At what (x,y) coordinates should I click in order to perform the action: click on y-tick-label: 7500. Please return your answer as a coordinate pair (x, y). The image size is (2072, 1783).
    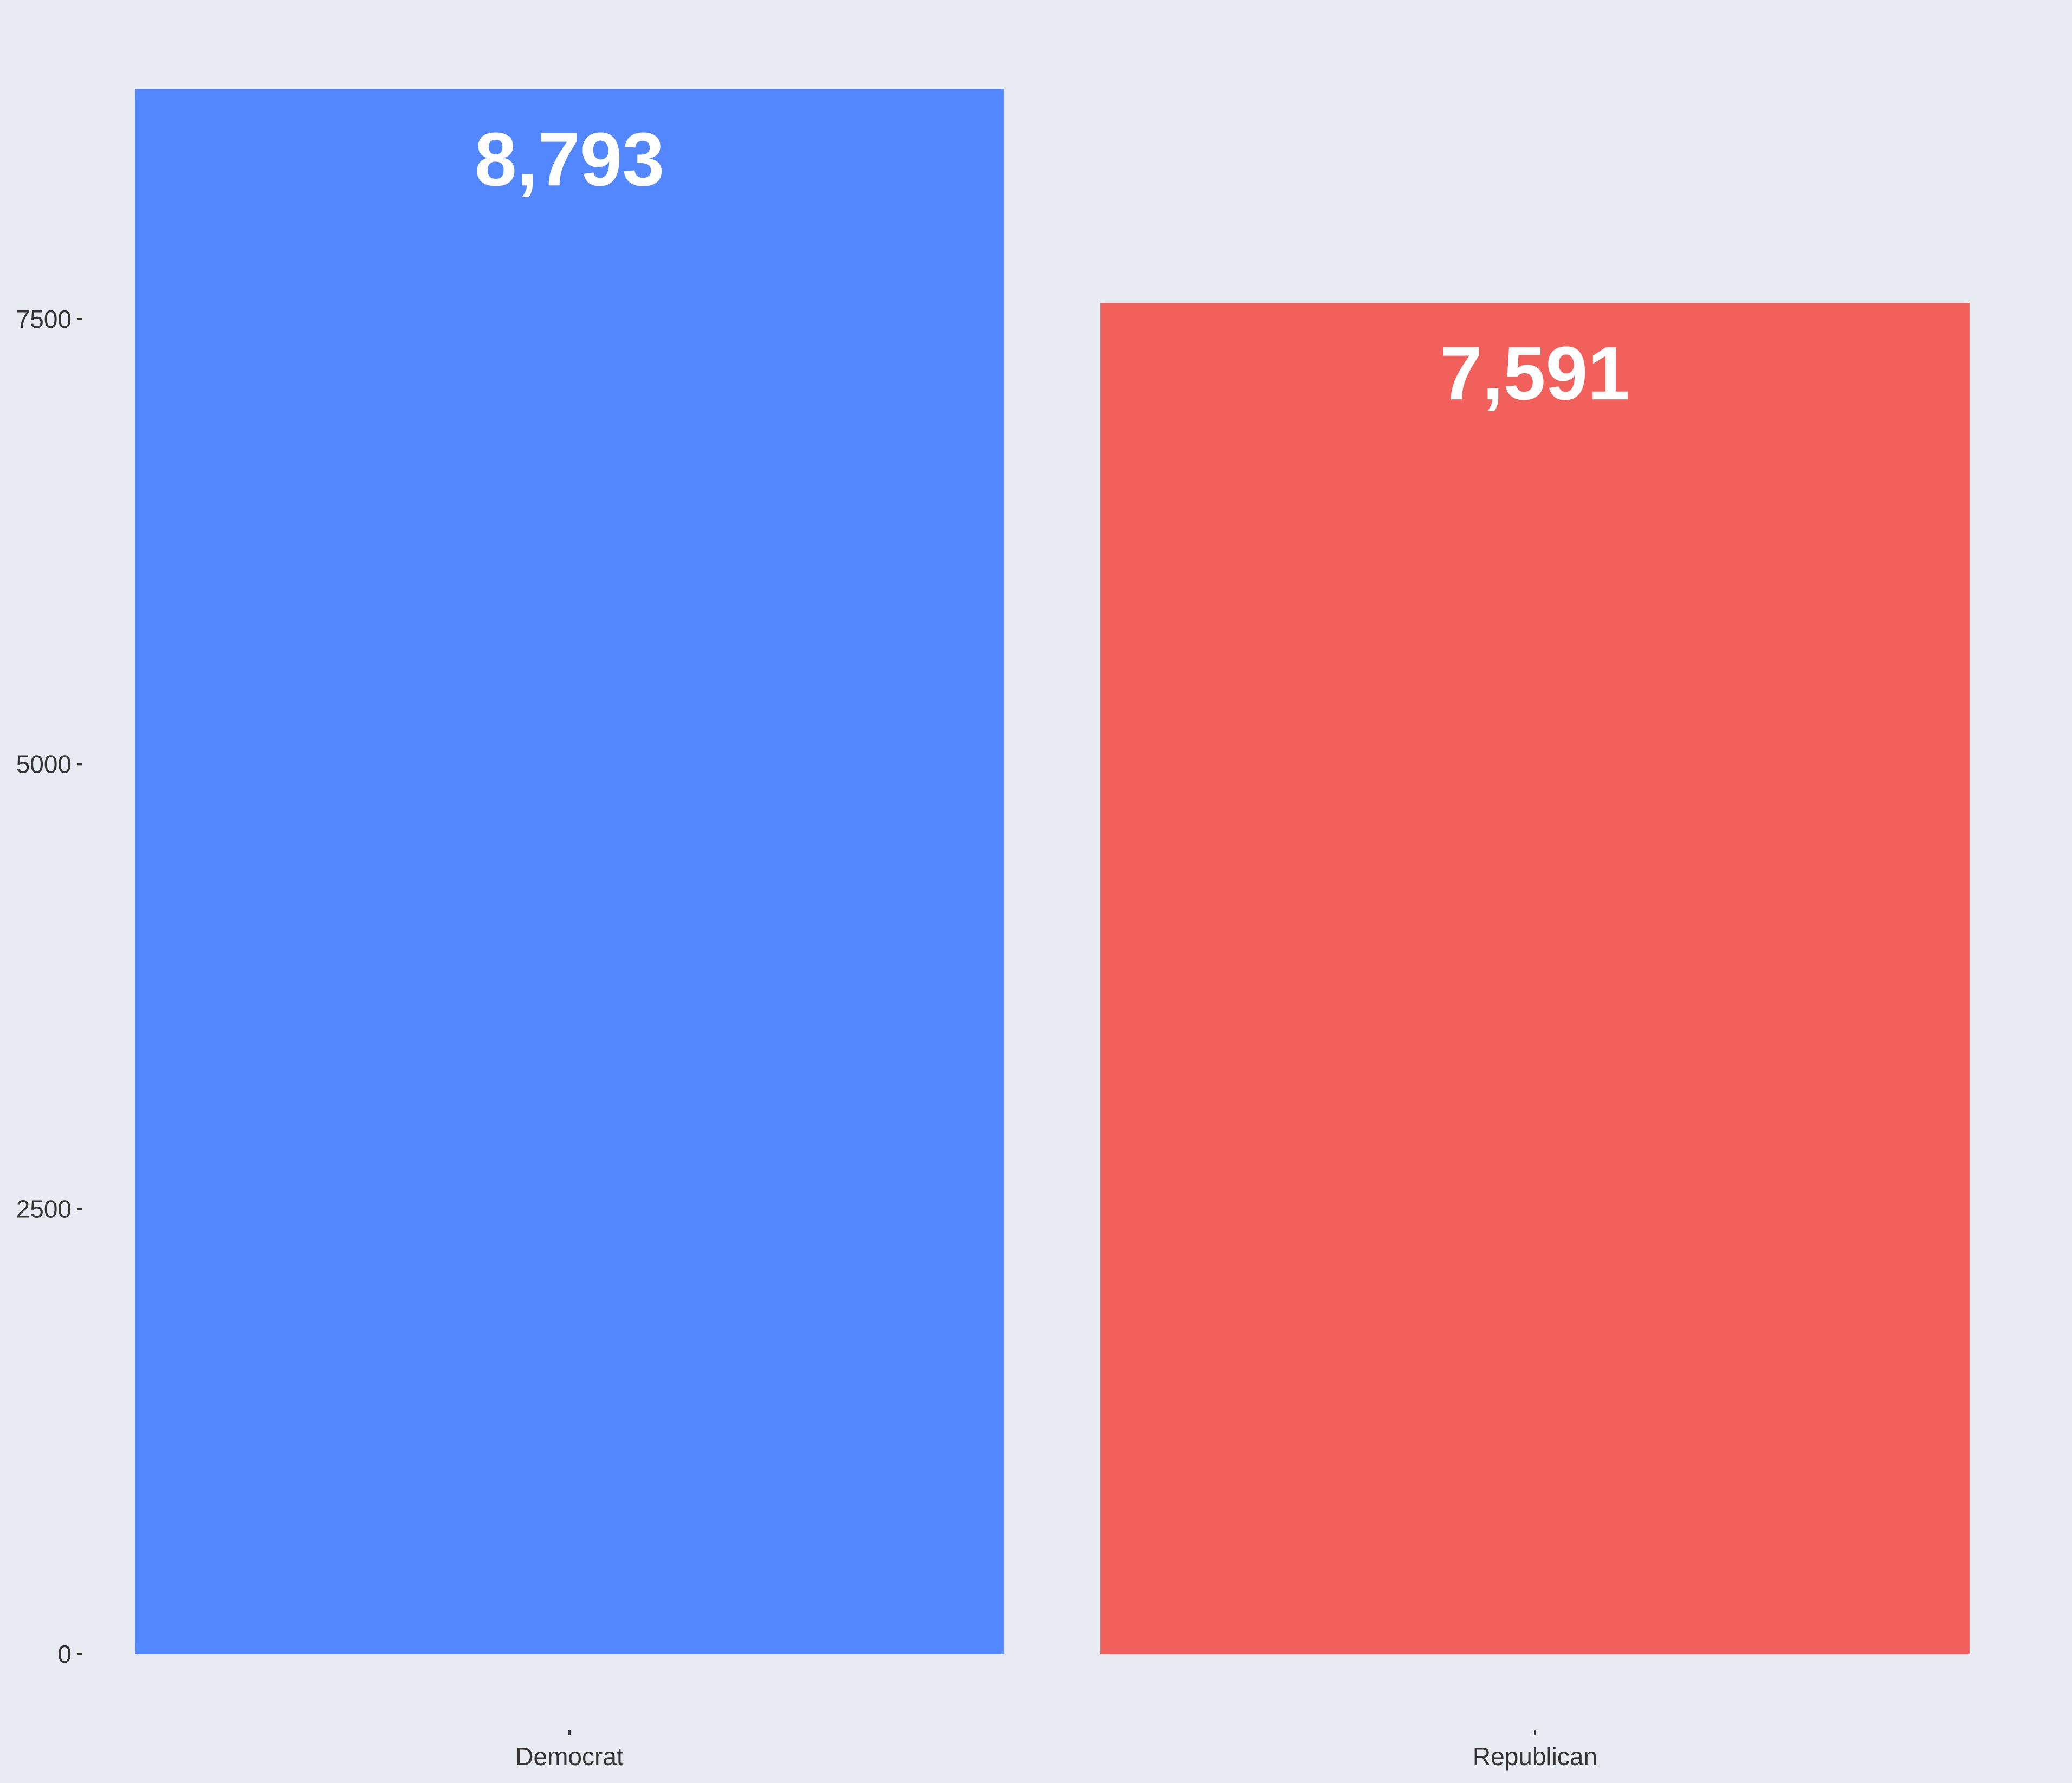
    Looking at the image, I should click on (44, 319).